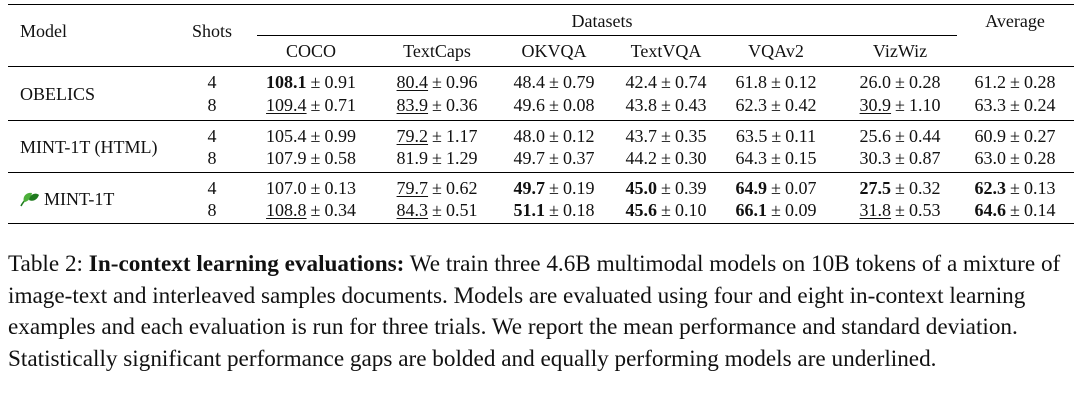  Describe the element at coordinates (461, 82) in the screenshot. I see `cell-stddev: 0.96` at that location.